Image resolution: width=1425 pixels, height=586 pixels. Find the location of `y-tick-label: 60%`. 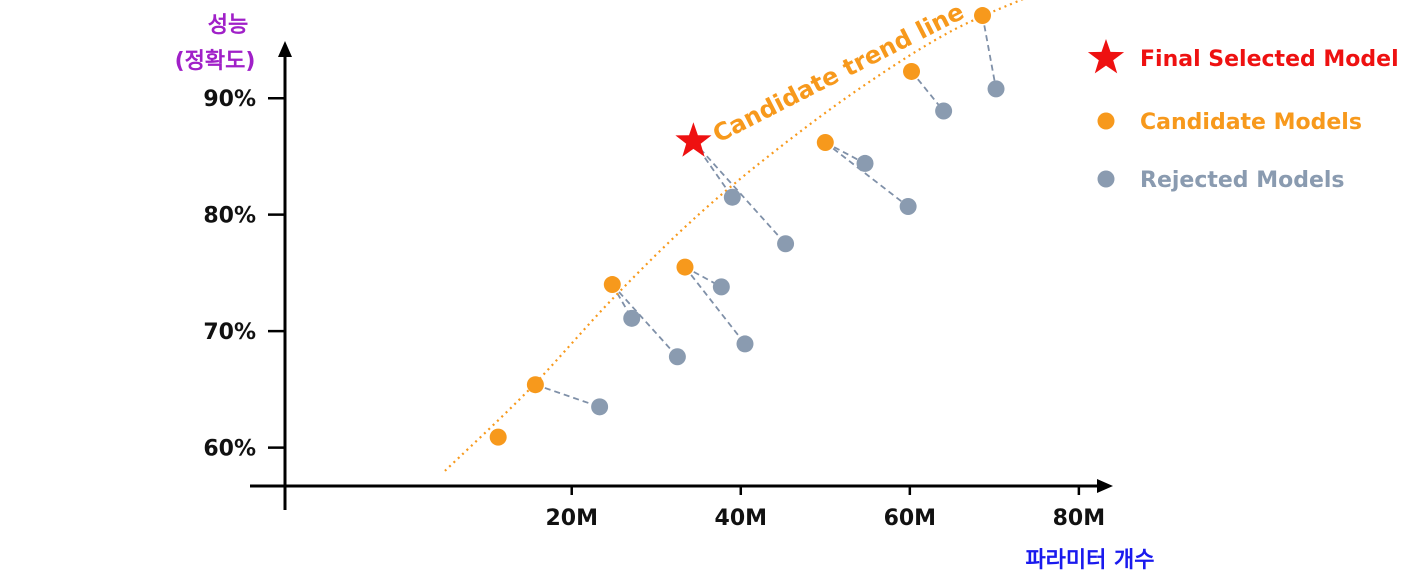

y-tick-label: 60% is located at coordinates (229, 449).